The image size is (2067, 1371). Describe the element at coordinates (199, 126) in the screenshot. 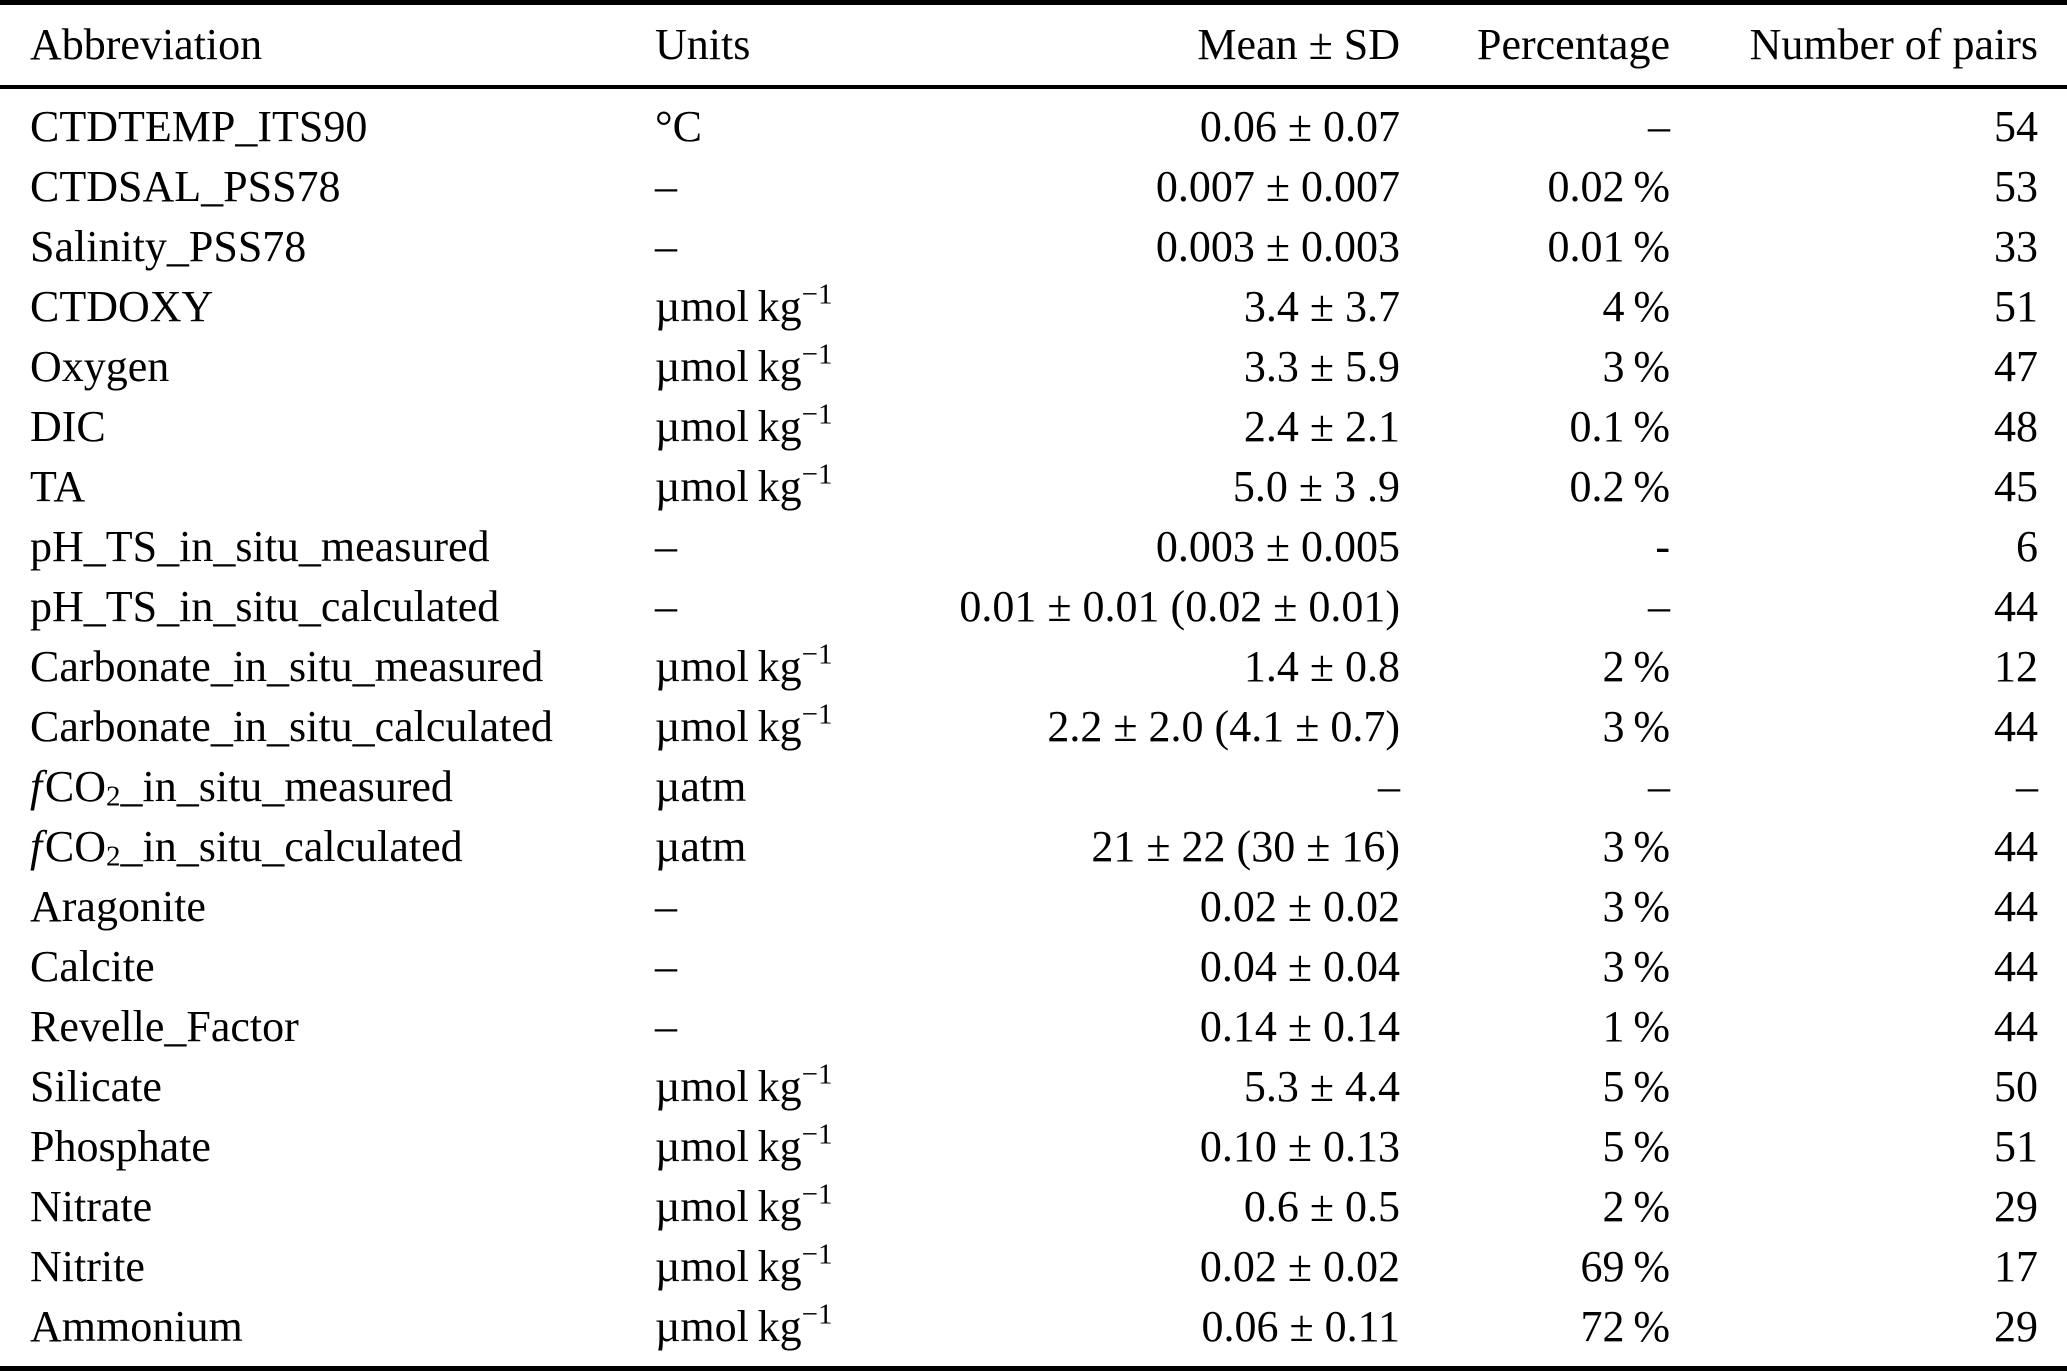

I see `cell-abbreviation: CTDTEMP_ITS90` at that location.